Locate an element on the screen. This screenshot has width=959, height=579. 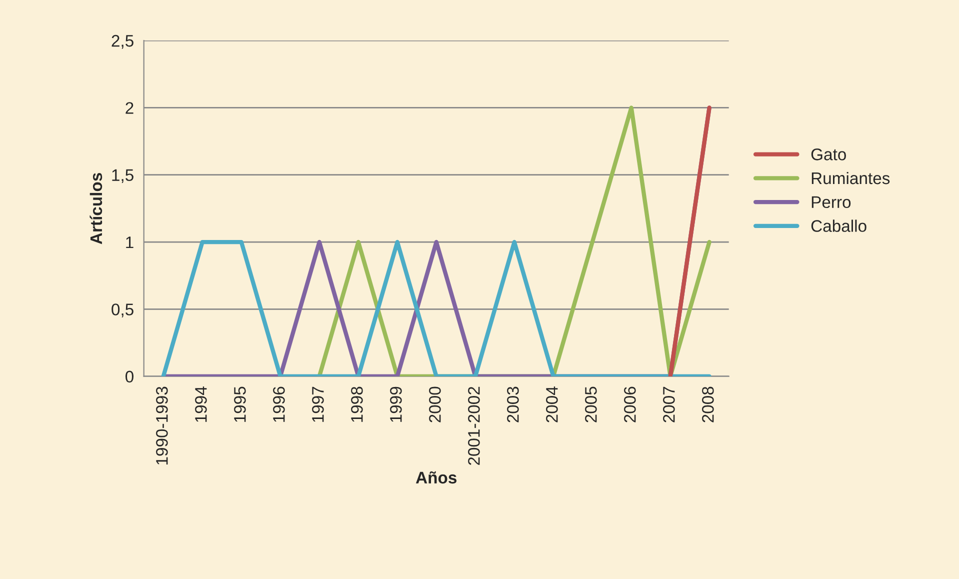
y-tick-label: 1,5 is located at coordinates (123, 176).